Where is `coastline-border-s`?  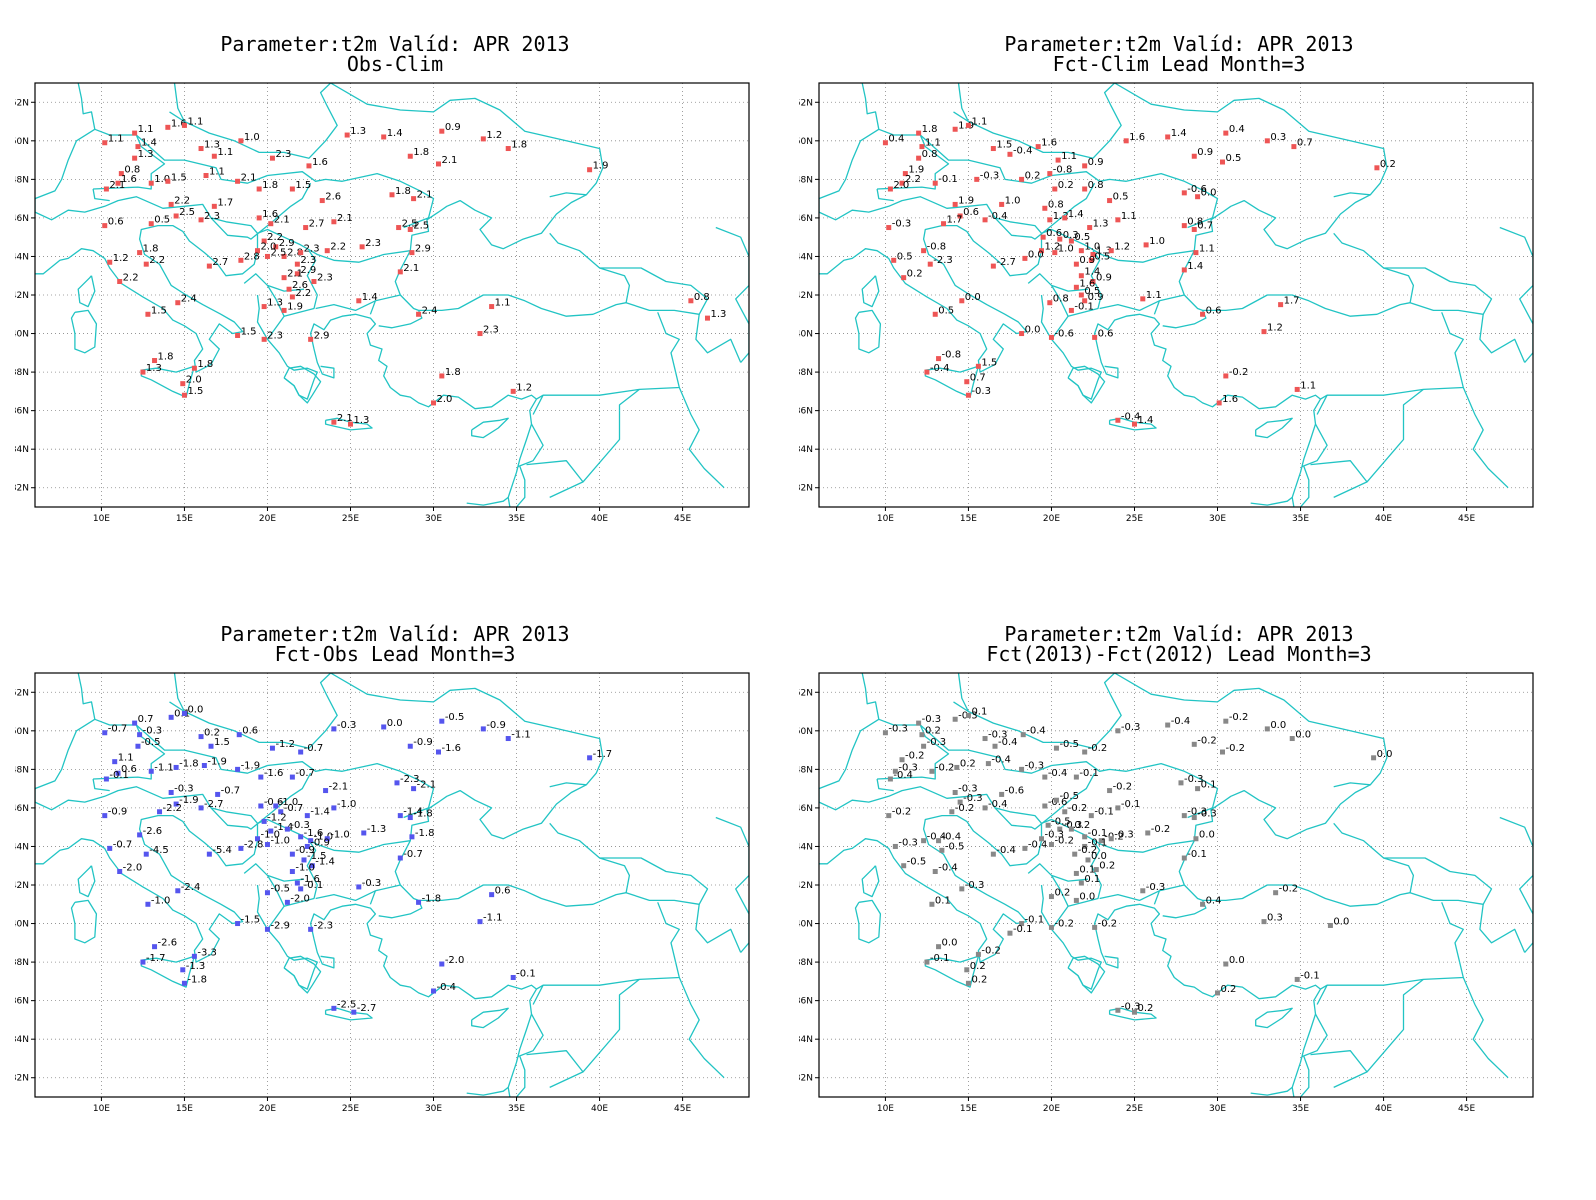 coastline-border-s is located at coordinates (115, 722).